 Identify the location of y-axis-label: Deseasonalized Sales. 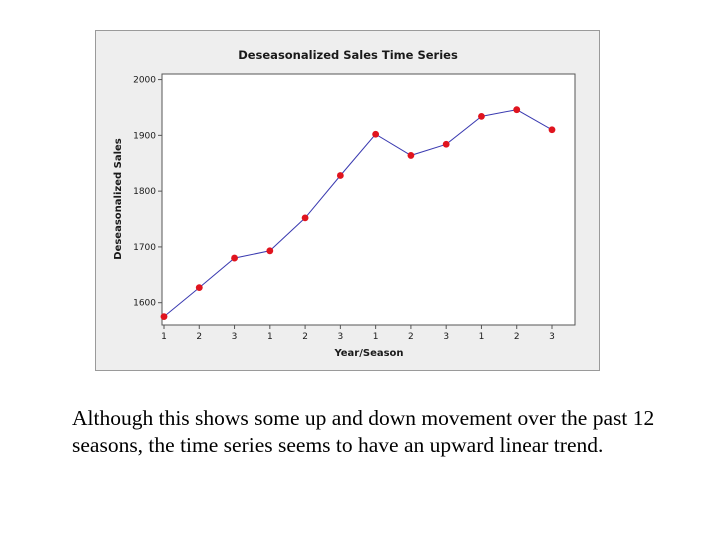
(118, 199).